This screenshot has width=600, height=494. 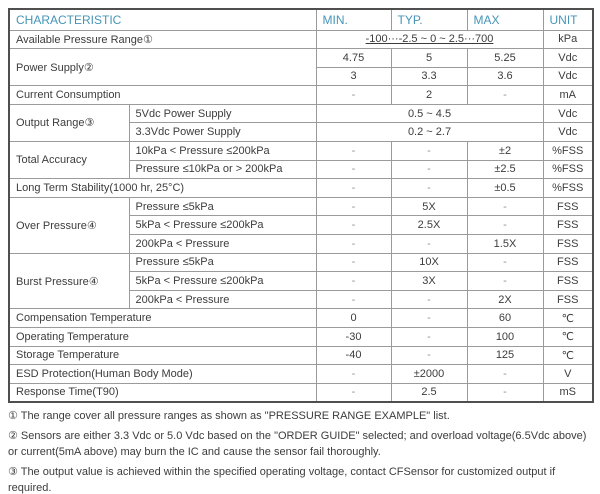 What do you see at coordinates (429, 206) in the screenshot?
I see `value-cell: 5X` at bounding box center [429, 206].